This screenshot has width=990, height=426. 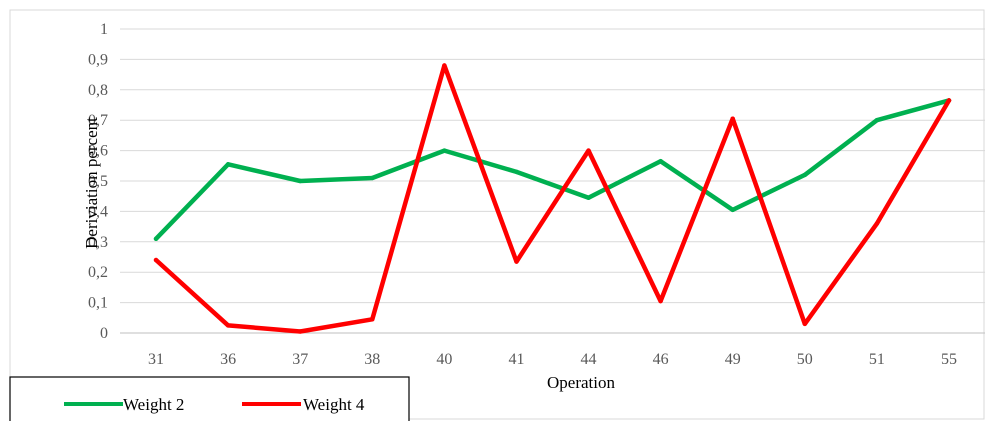 I want to click on x-tick-label: 51, so click(x=877, y=359).